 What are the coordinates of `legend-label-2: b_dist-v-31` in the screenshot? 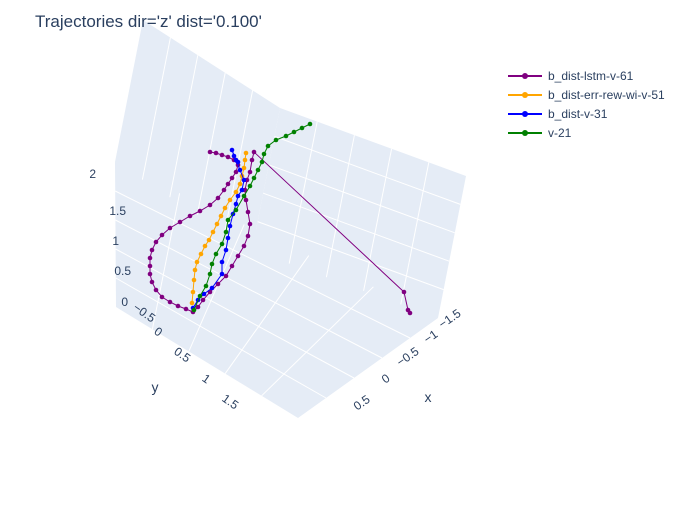 It's located at (578, 113).